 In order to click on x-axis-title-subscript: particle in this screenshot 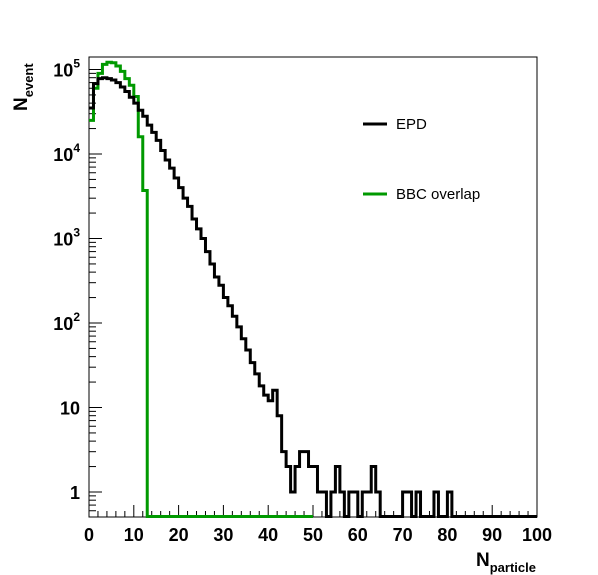, I will do `click(513, 567)`.